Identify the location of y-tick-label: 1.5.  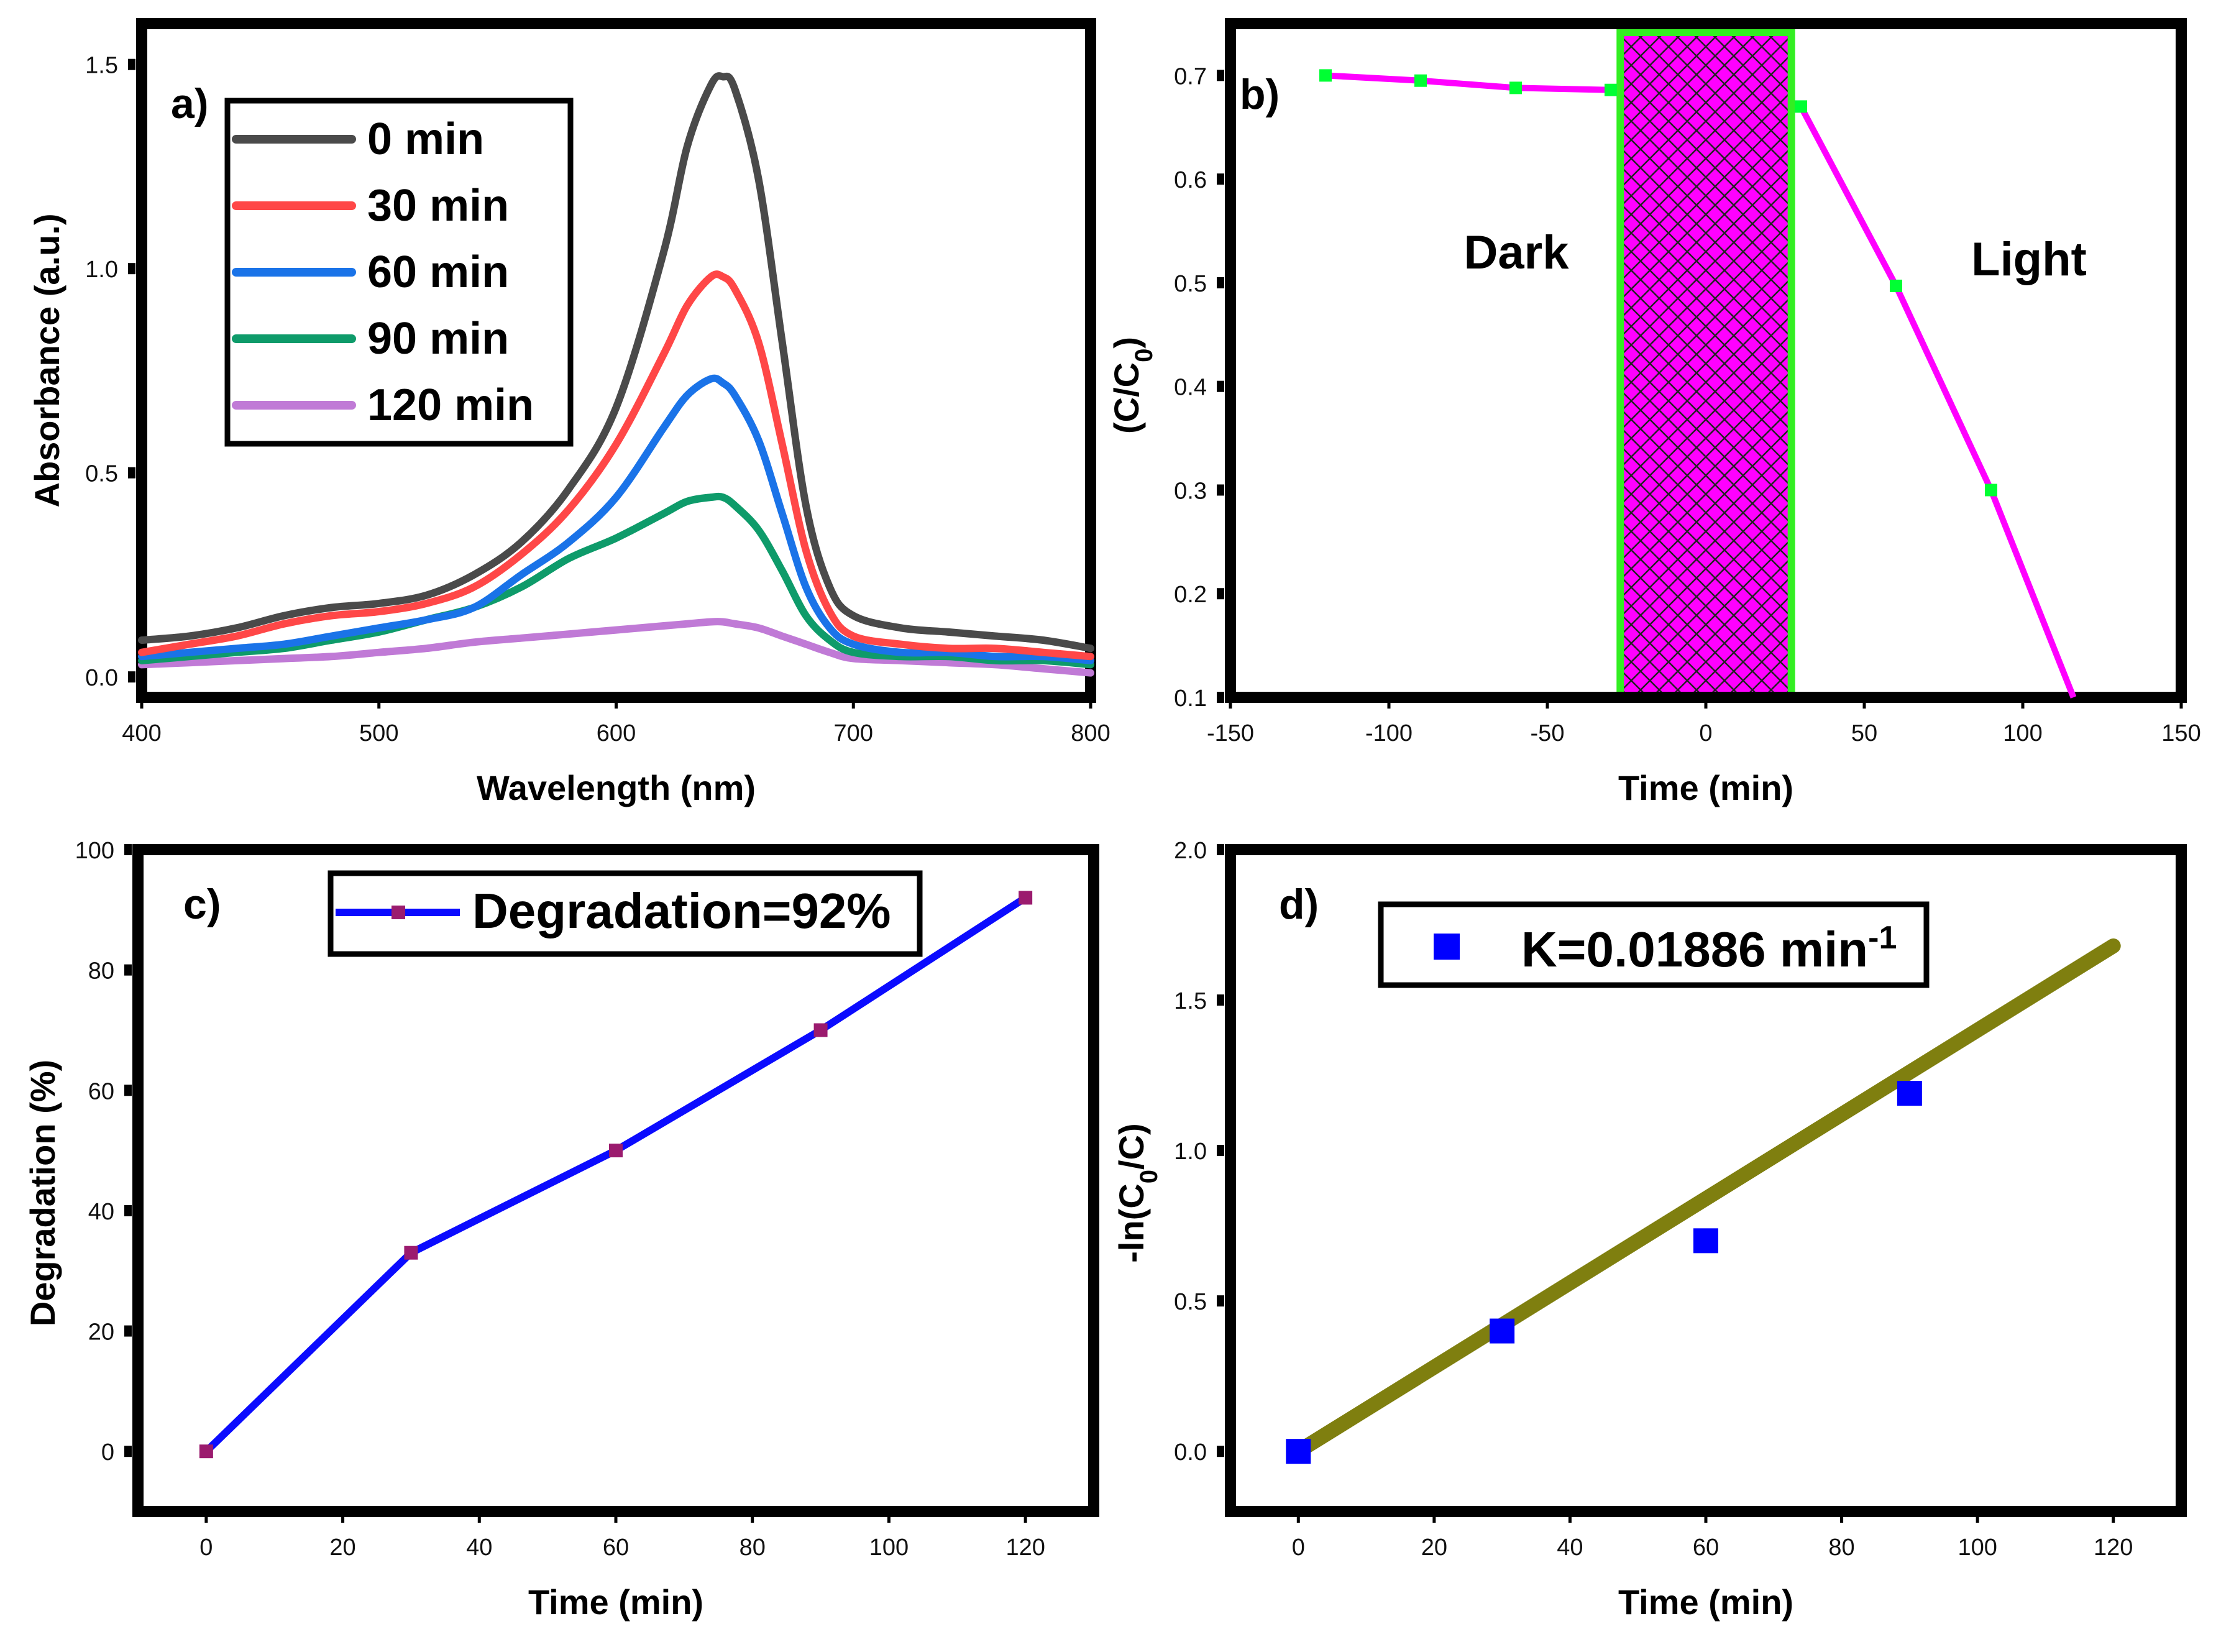
(1190, 1001).